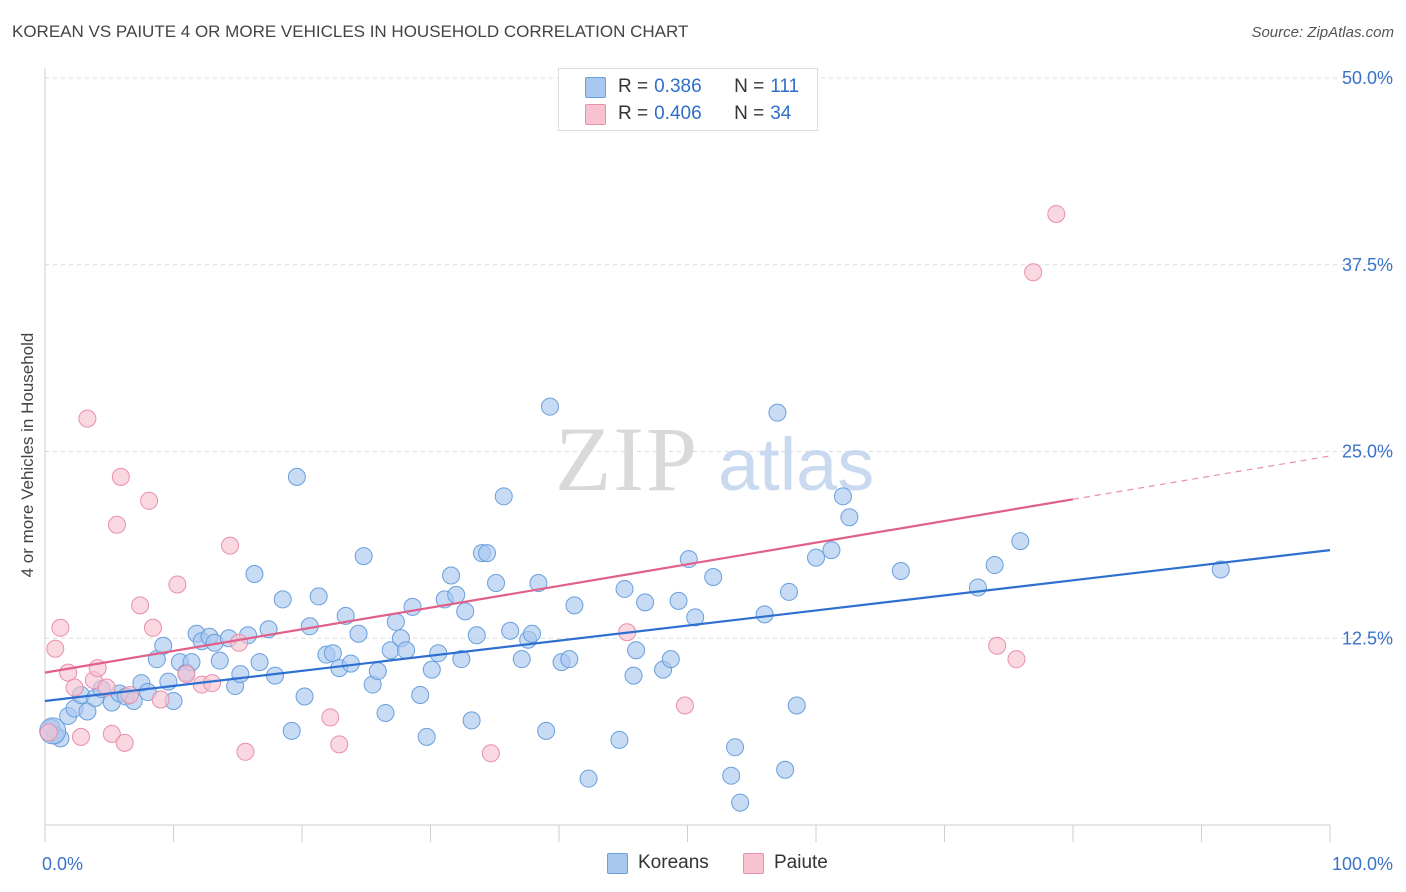  Describe the element at coordinates (785, 86) in the screenshot. I see `legend-n-value: 111` at that location.